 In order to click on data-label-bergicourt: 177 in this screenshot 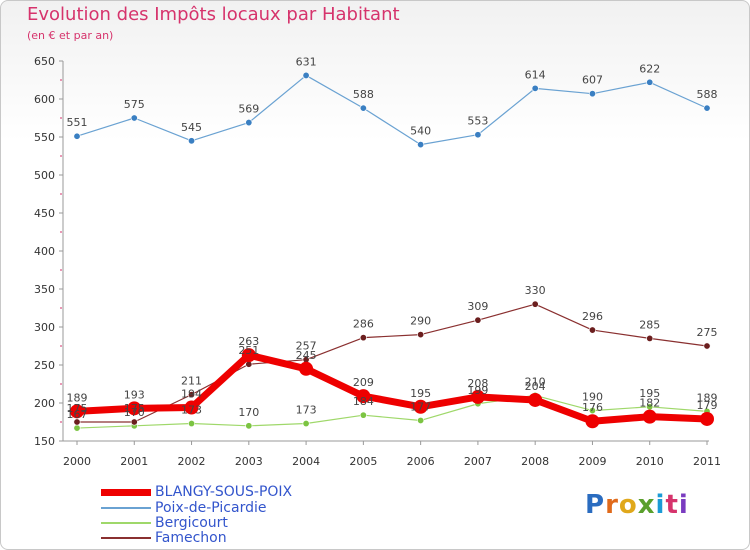, I will do `click(420, 406)`.